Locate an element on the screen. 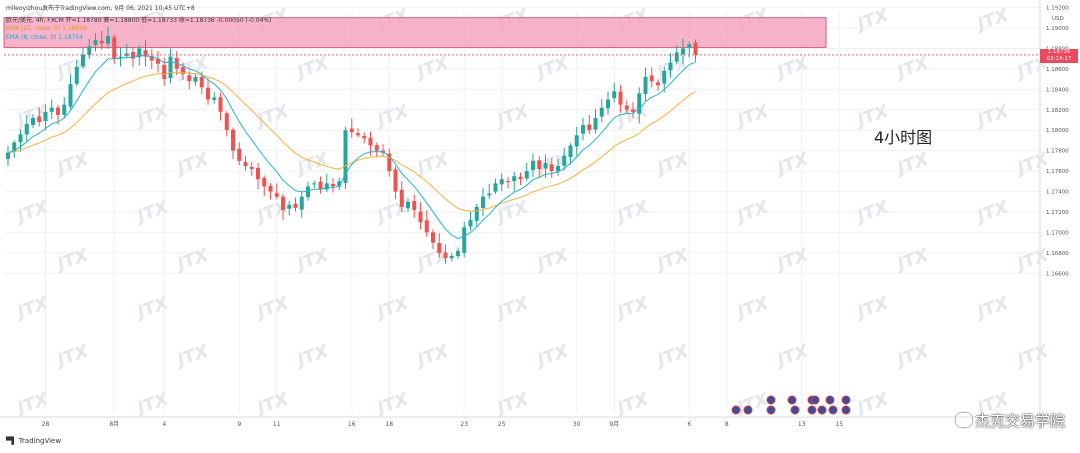 This screenshot has width=1080, height=453. y-tick-label: 1.18200 is located at coordinates (1057, 111).